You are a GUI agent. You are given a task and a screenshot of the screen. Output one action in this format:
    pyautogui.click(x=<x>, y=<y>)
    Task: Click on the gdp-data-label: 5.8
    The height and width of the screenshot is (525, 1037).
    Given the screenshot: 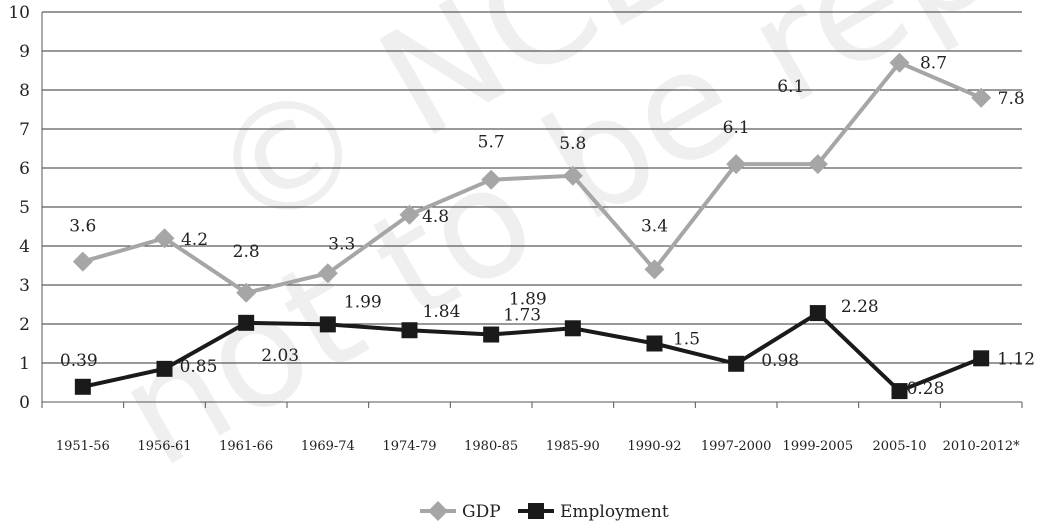 What is the action you would take?
    pyautogui.click(x=572, y=144)
    